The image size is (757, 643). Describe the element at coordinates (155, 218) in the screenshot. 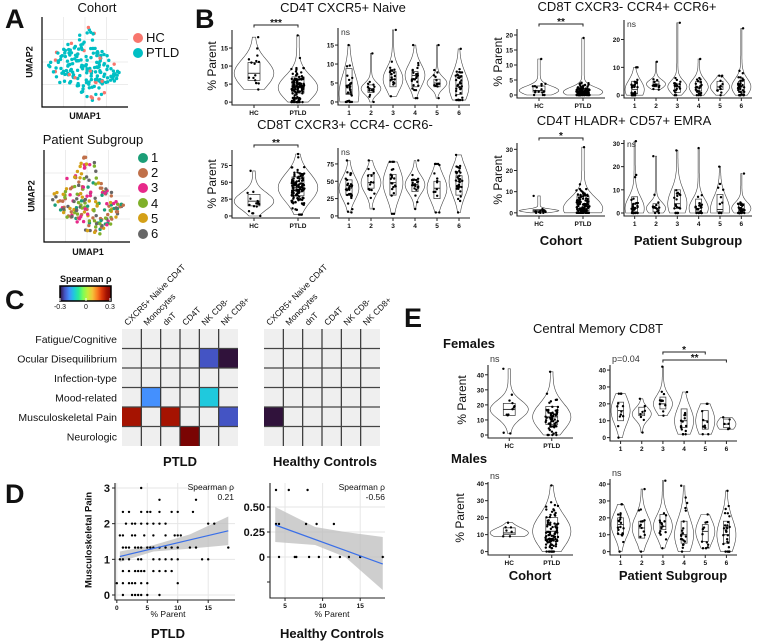

I see `legend-label: 5` at that location.